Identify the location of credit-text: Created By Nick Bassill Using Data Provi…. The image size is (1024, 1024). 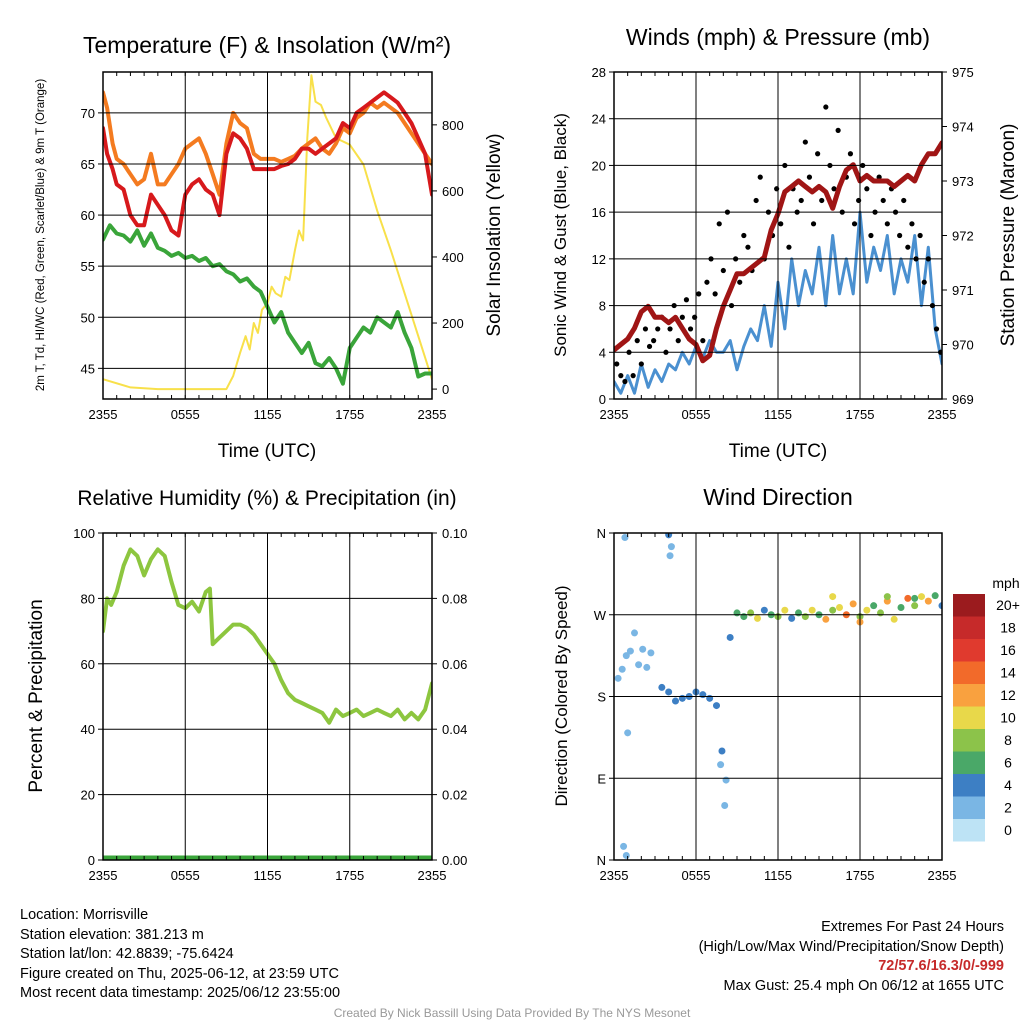
(512, 1013).